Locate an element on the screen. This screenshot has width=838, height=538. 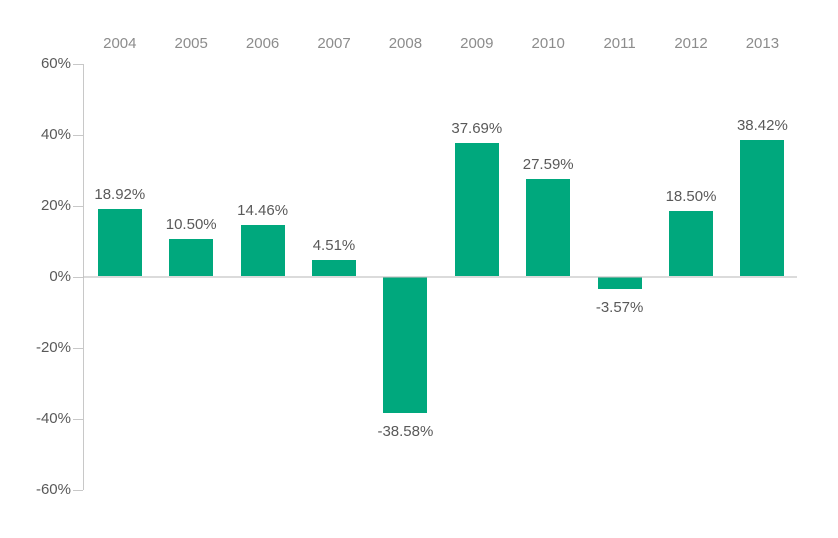
value-label: 14.46% is located at coordinates (263, 211).